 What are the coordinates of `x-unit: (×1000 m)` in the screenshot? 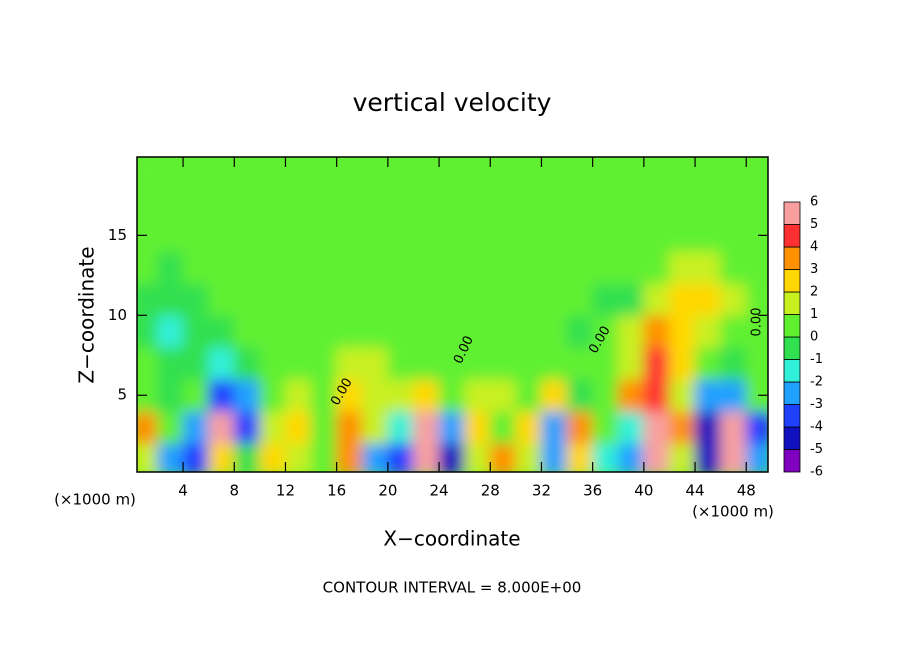 It's located at (733, 512).